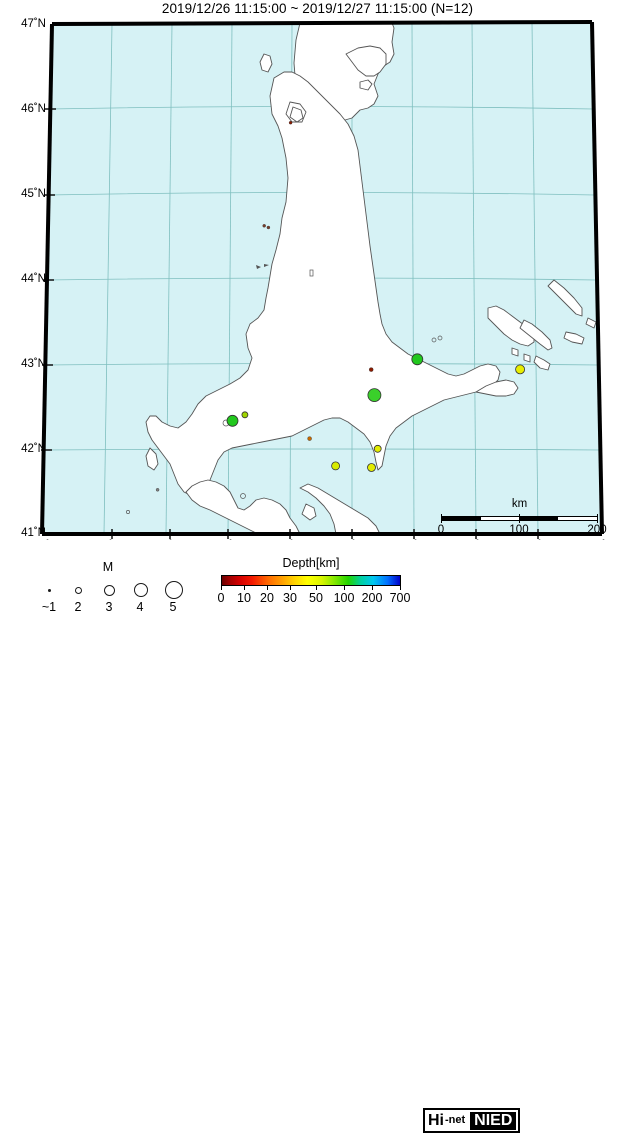 This screenshot has width=635, height=1133. What do you see at coordinates (33, 194) in the screenshot?
I see `lat-label-45: 45˚N` at bounding box center [33, 194].